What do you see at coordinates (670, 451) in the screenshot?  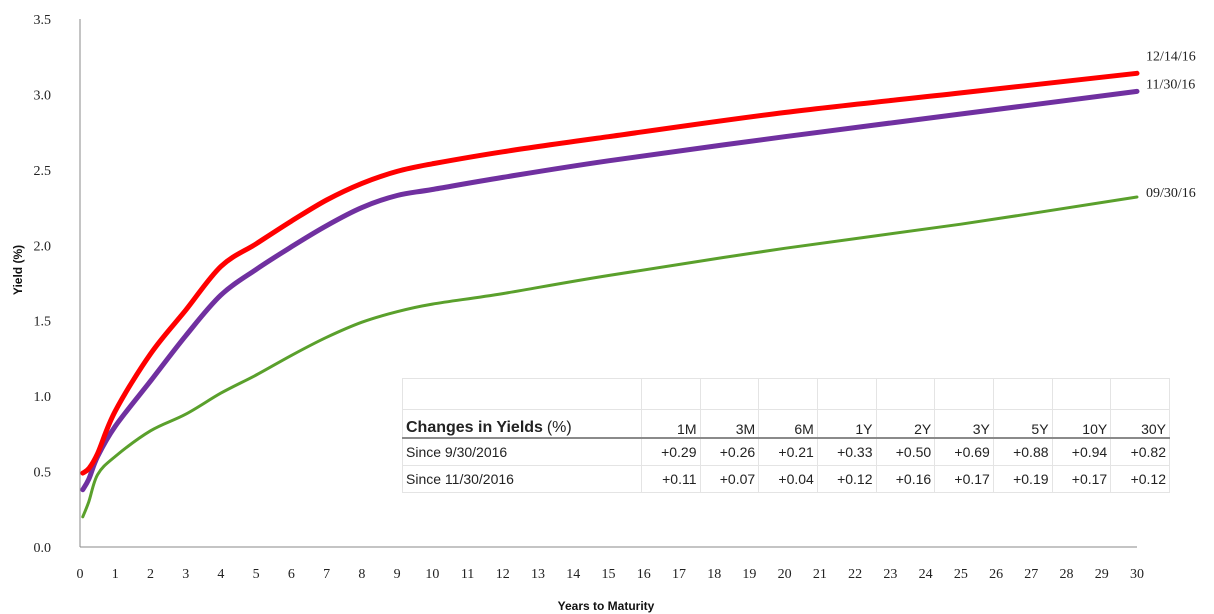 I see `table-cell: +0.29` at bounding box center [670, 451].